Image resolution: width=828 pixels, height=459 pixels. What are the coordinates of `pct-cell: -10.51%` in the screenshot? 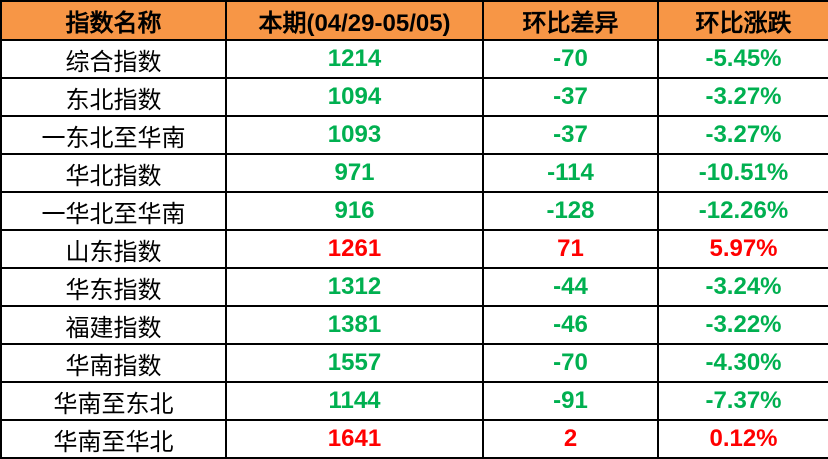 It's located at (742, 173).